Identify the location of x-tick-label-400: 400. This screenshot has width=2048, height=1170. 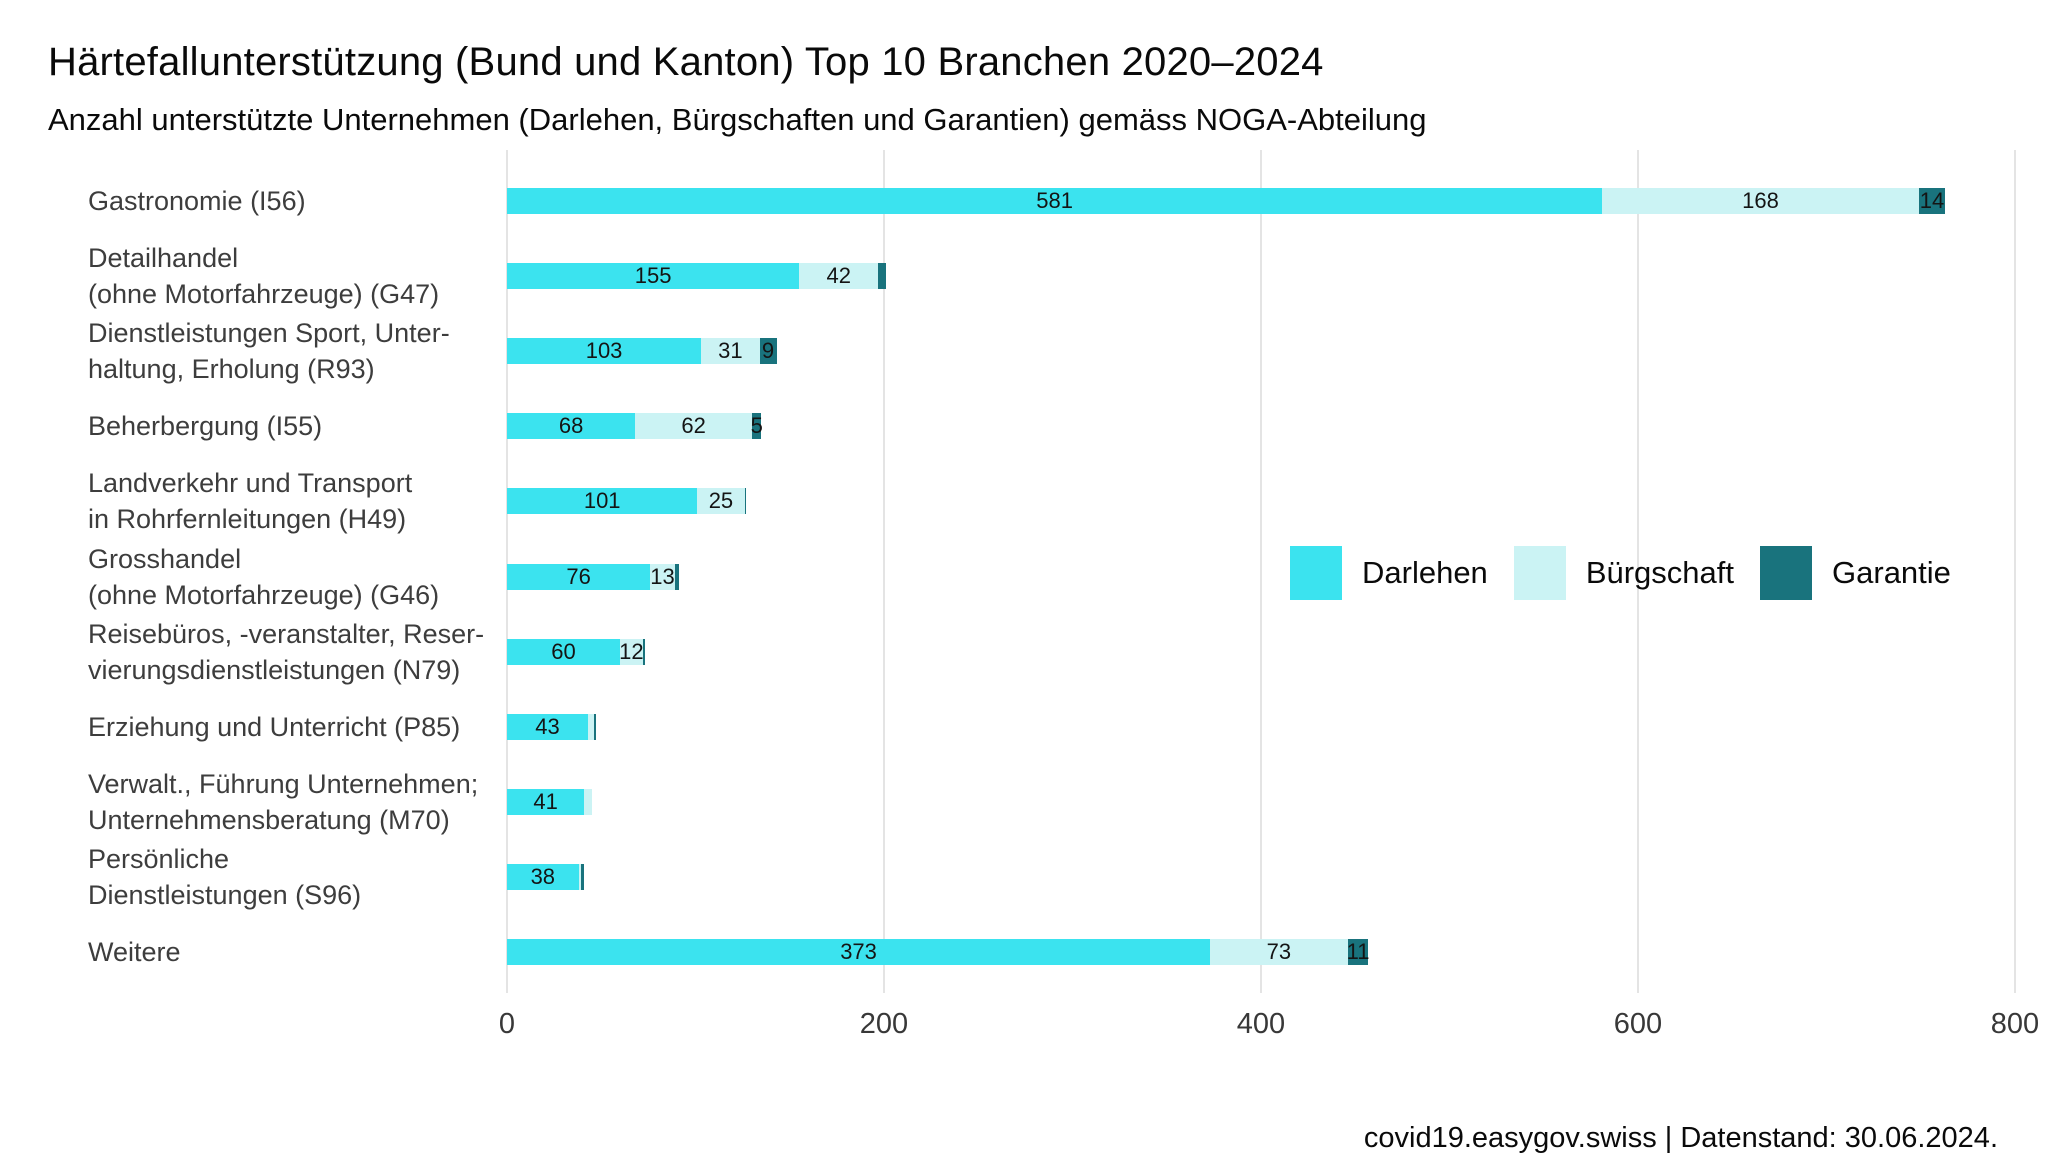
(1261, 1024).